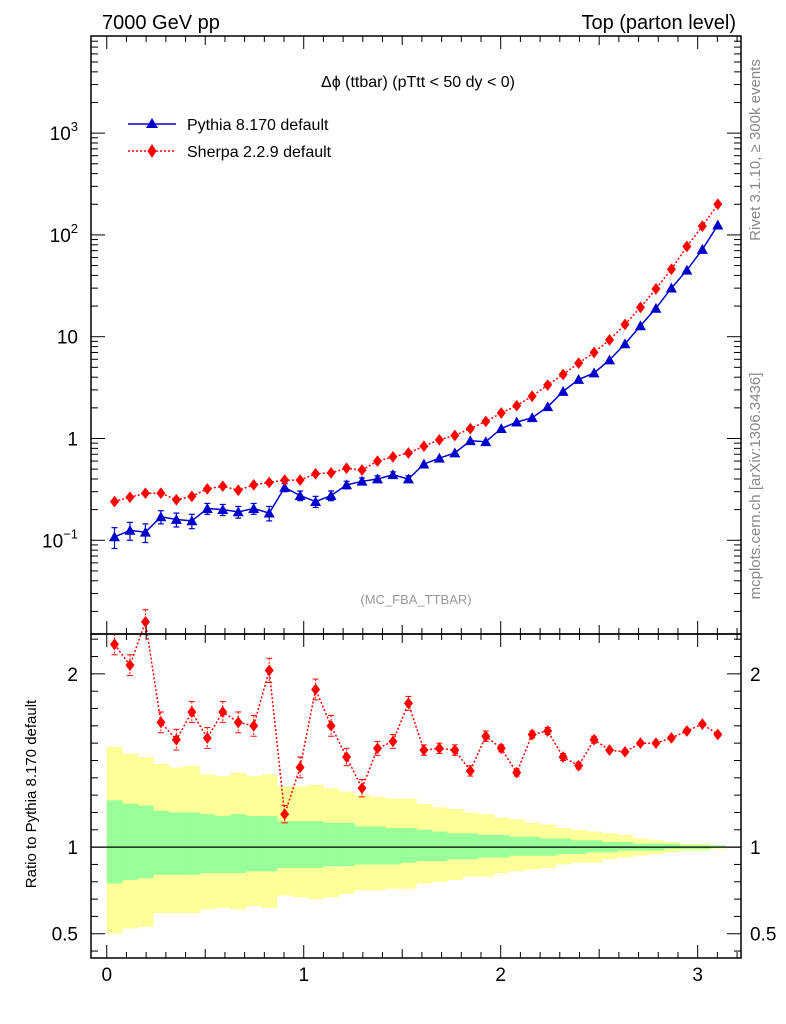 The image size is (786, 1024). Describe the element at coordinates (152, 123) in the screenshot. I see `legend-marker-pythia` at that location.